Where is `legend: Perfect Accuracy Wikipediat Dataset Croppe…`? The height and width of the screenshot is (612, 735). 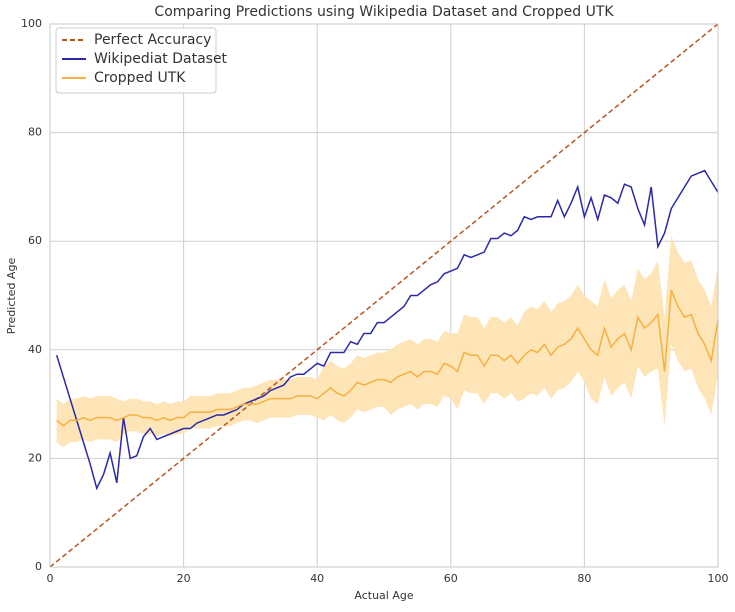 legend: Perfect Accuracy Wikipediat Dataset Croppe… is located at coordinates (141, 60).